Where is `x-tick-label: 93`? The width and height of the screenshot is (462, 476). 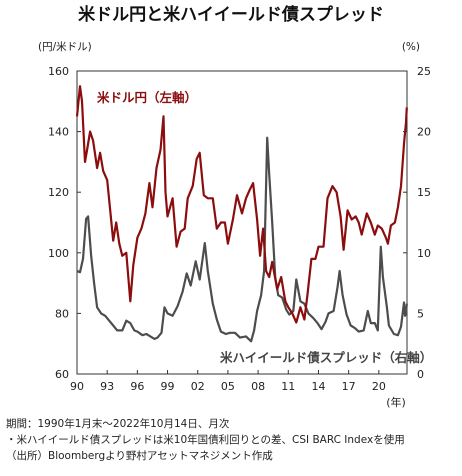 x-tick-label: 93 is located at coordinates (107, 386).